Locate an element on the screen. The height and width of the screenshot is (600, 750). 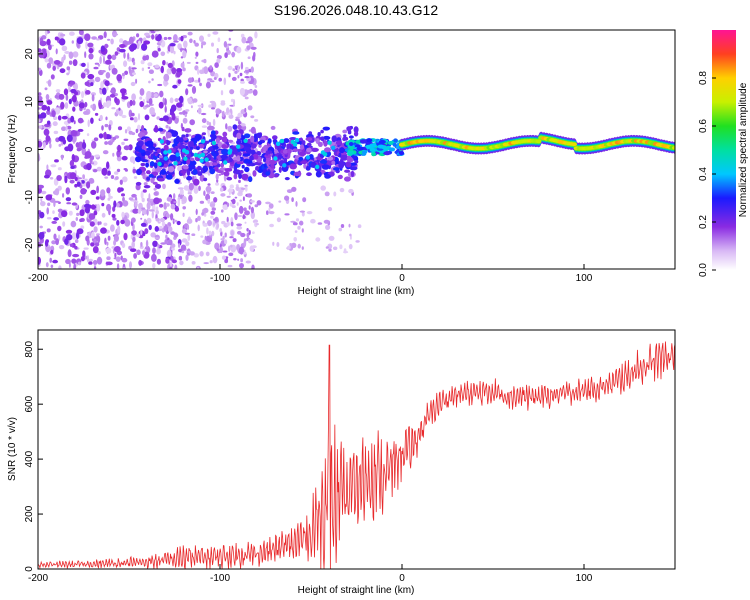
x-tick-label: 100 is located at coordinates (584, 278).